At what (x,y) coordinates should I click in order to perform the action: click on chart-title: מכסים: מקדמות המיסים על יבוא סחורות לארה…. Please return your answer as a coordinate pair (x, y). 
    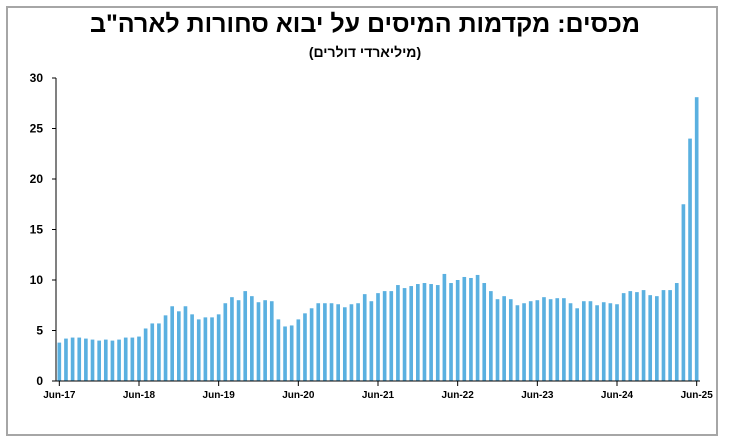
    Looking at the image, I should click on (365, 24).